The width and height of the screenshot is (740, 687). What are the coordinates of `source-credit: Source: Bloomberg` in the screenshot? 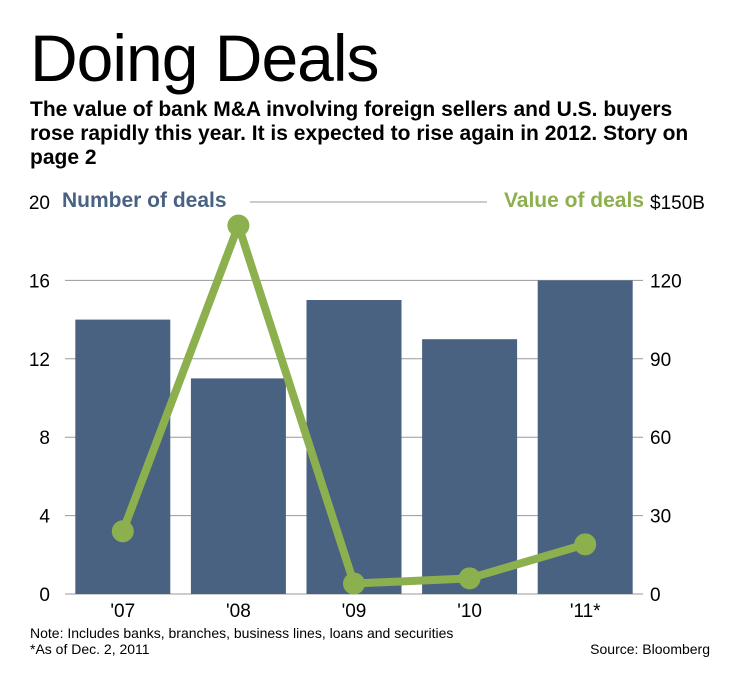 It's located at (650, 649).